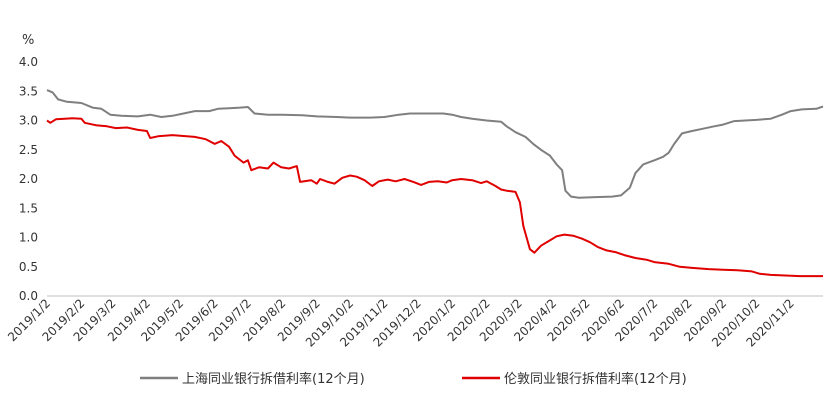  I want to click on y-tick-label: 2.0, so click(28, 179).